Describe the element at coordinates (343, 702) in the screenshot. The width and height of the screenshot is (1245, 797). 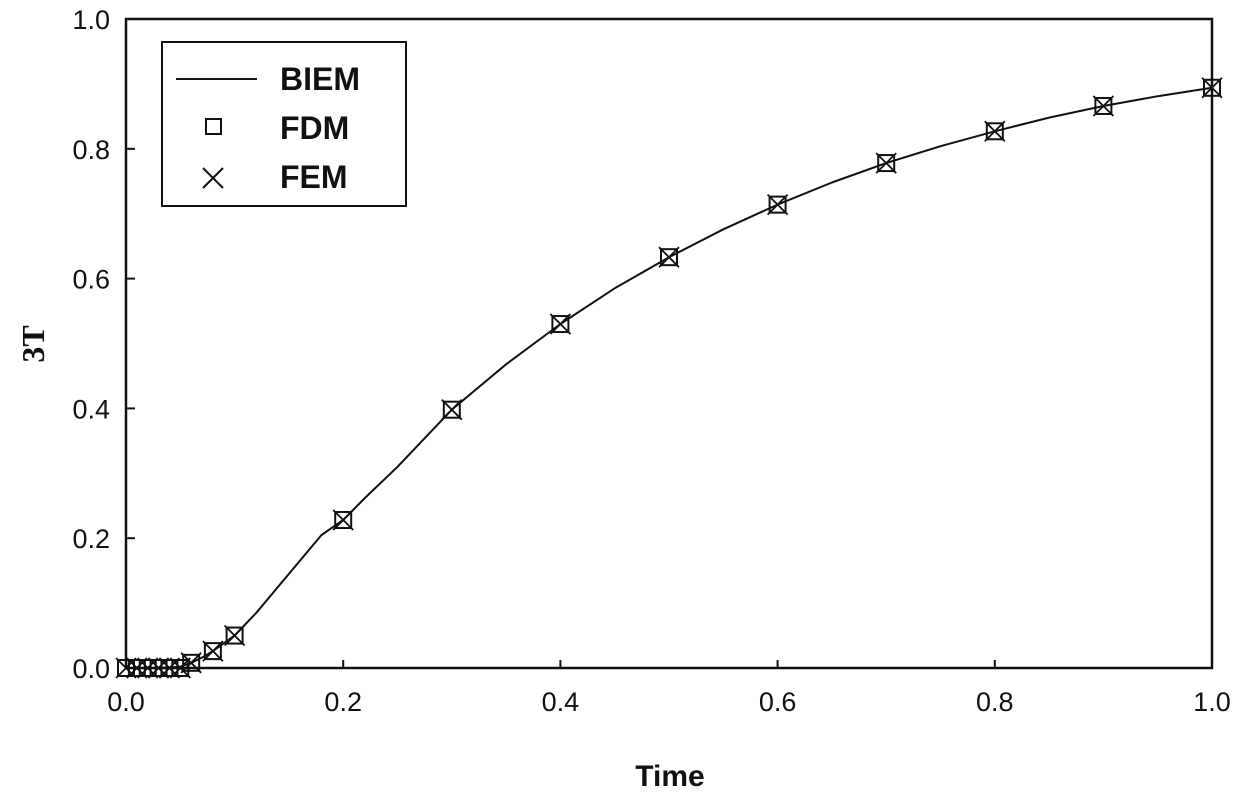
I see `x-tick-label: 0.2` at that location.